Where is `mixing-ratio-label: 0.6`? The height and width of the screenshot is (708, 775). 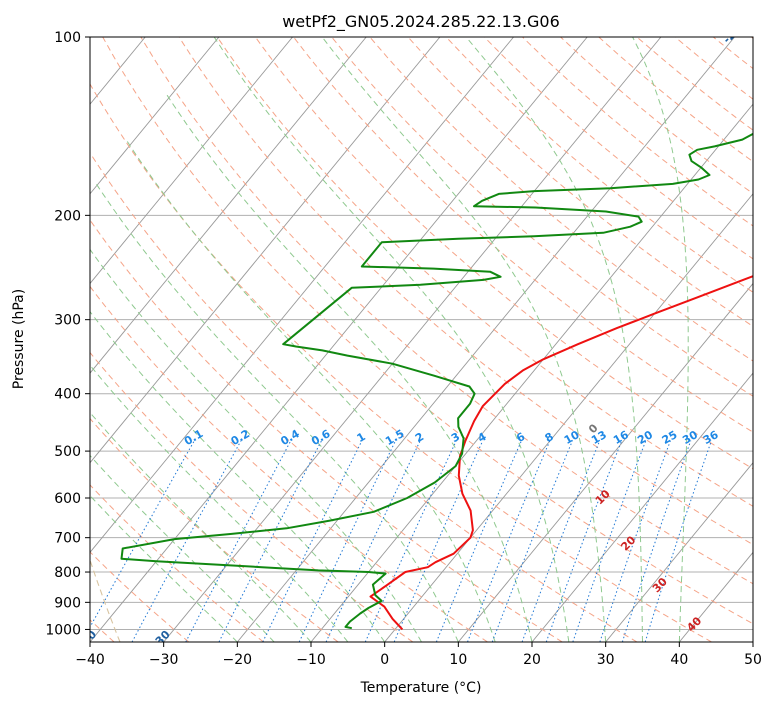
mixing-ratio-label: 0.6 is located at coordinates (321, 437).